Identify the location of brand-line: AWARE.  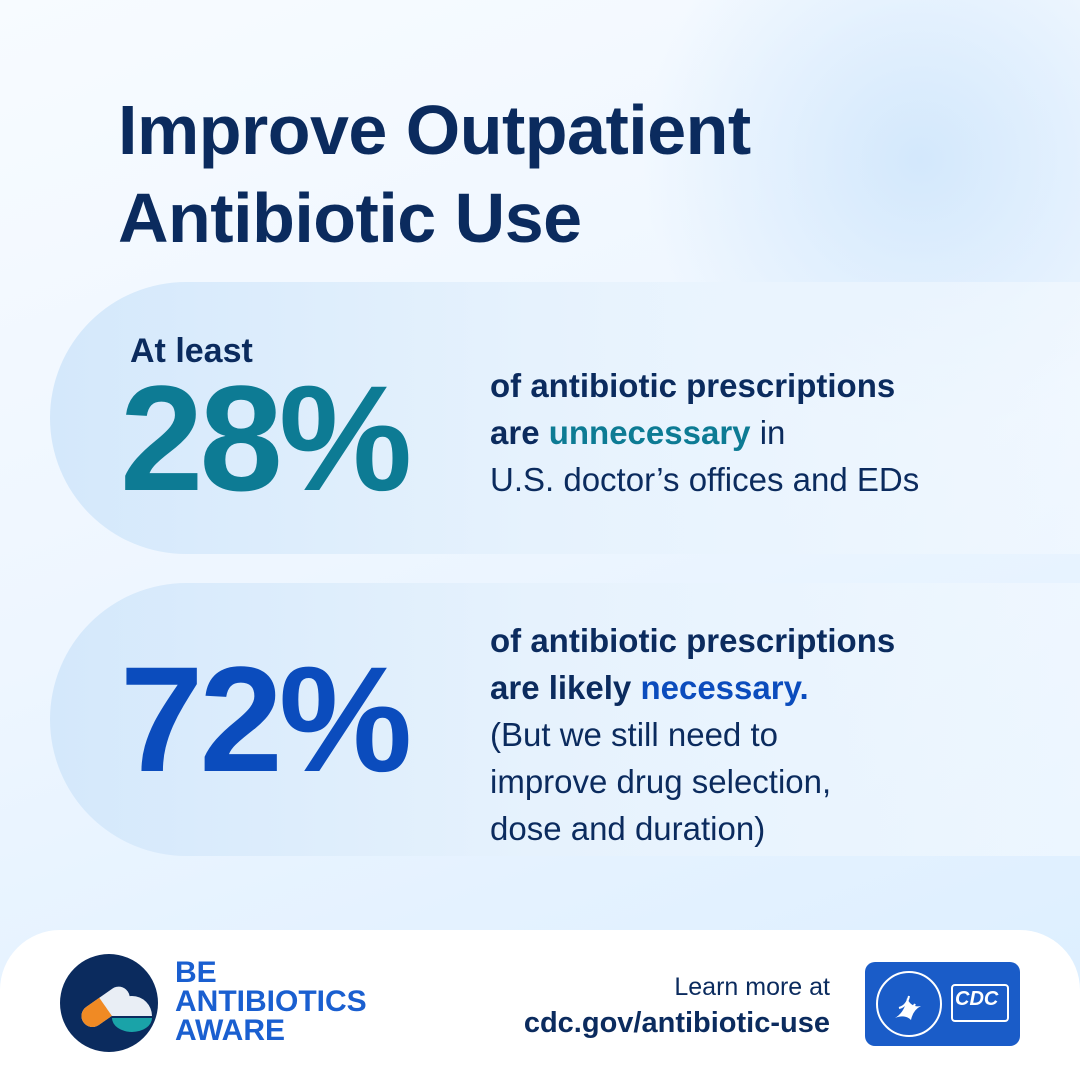
(230, 1030).